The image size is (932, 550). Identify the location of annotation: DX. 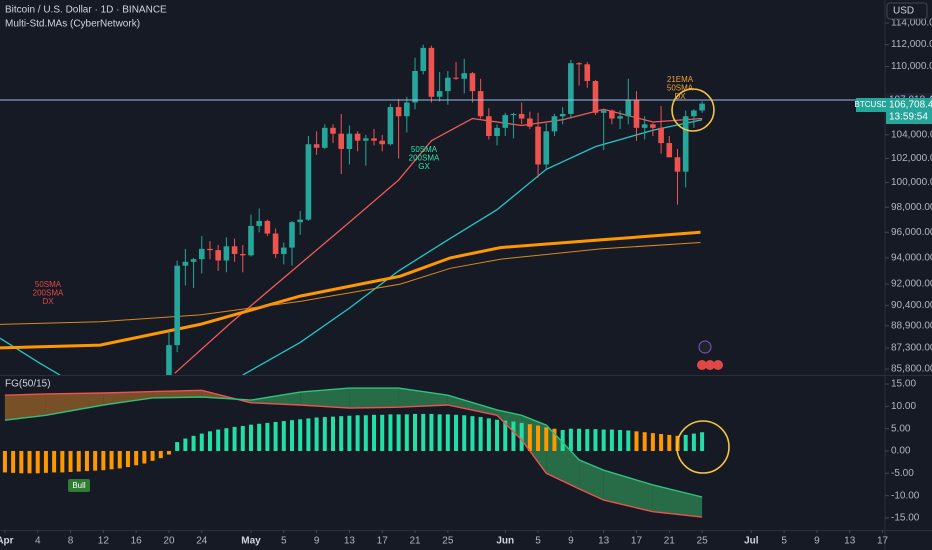
(48, 301).